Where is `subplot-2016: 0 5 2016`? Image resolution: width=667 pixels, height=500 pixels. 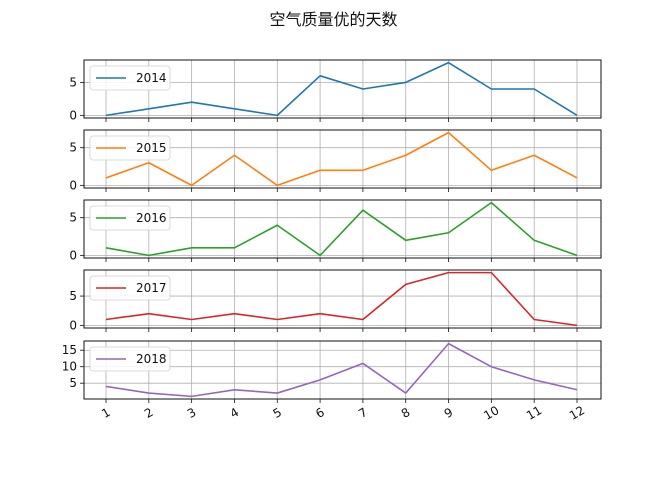
subplot-2016: 0 5 2016 is located at coordinates (335, 230).